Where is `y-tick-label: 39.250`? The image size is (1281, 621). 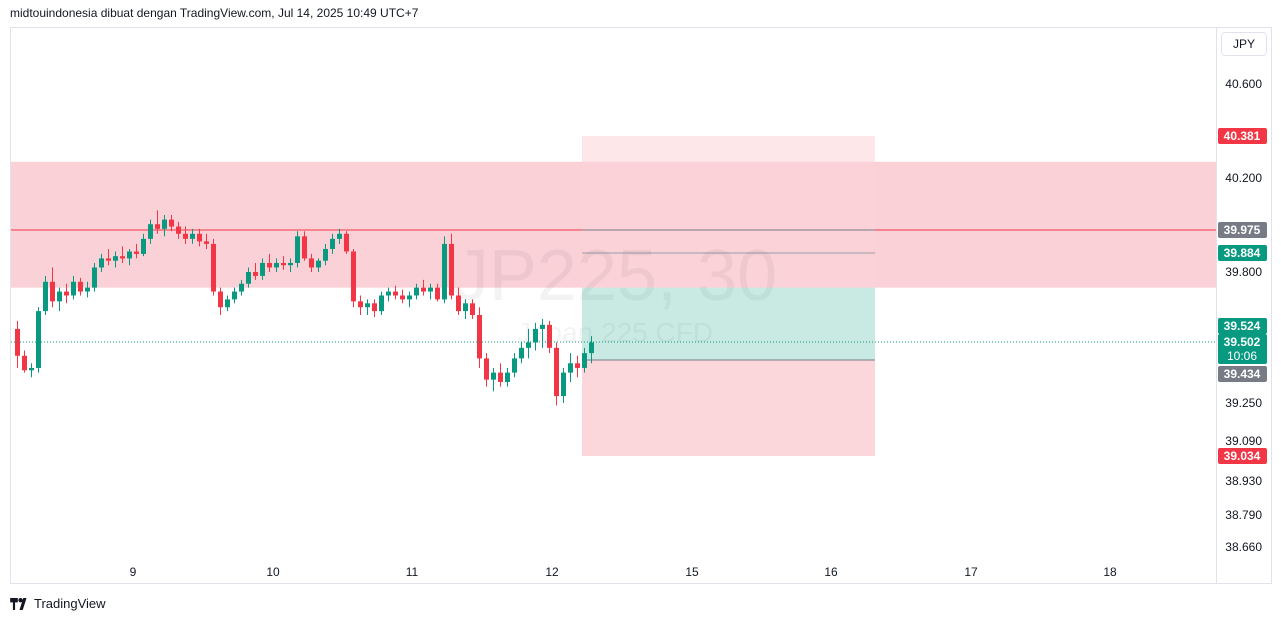
y-tick-label: 39.250 is located at coordinates (1243, 403).